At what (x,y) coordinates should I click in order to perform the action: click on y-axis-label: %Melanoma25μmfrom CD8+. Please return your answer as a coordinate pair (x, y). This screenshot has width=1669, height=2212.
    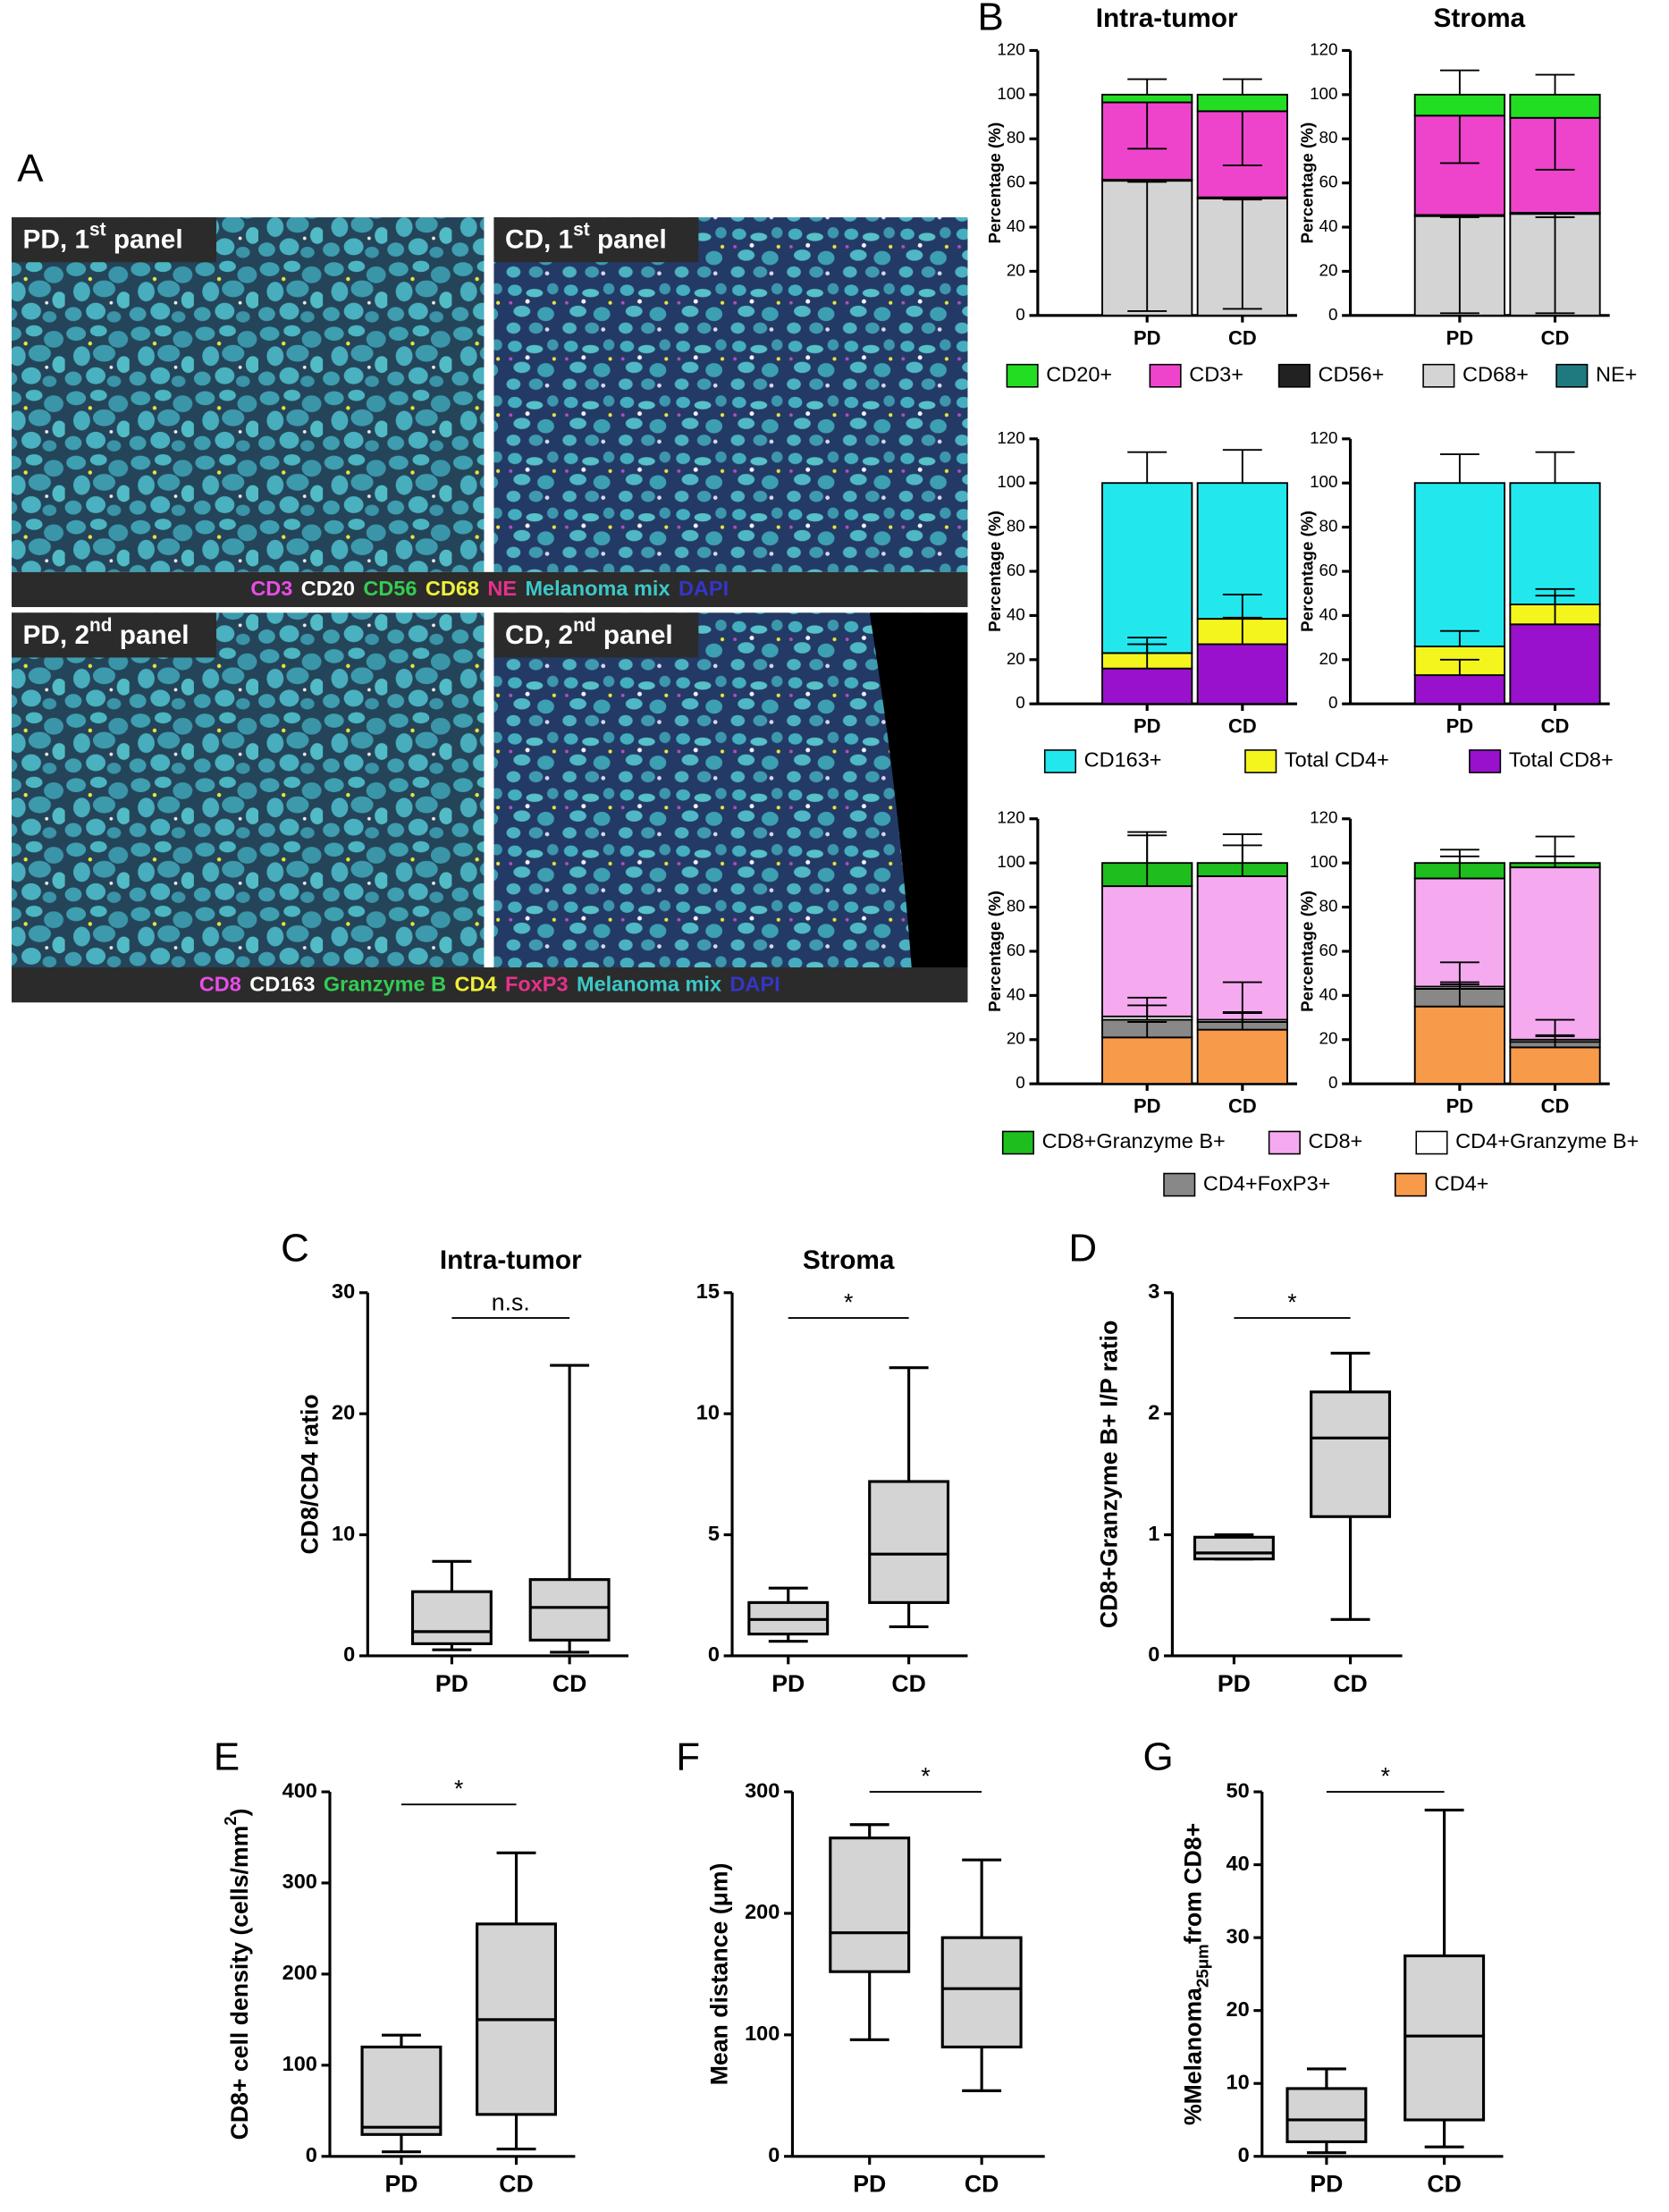
    Looking at the image, I should click on (1196, 1974).